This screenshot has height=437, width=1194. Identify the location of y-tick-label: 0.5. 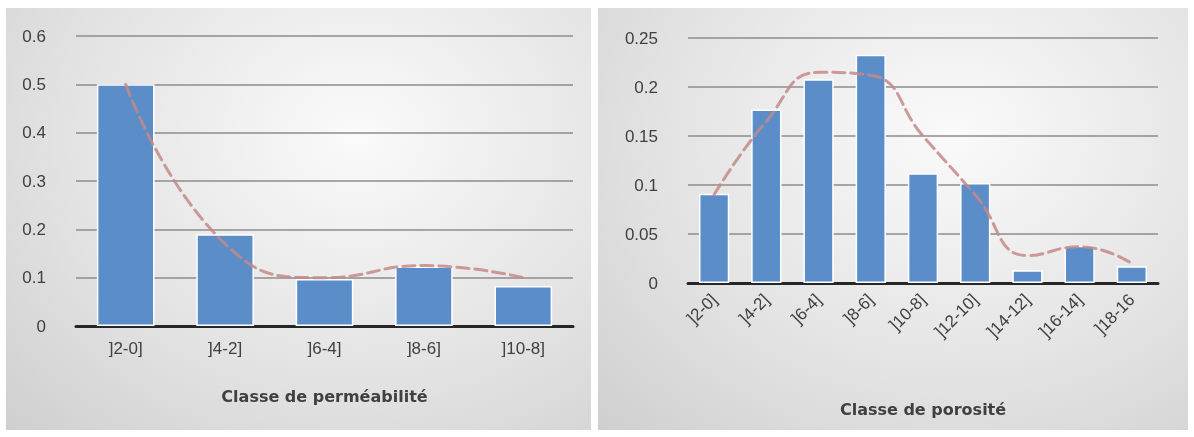
(34, 84).